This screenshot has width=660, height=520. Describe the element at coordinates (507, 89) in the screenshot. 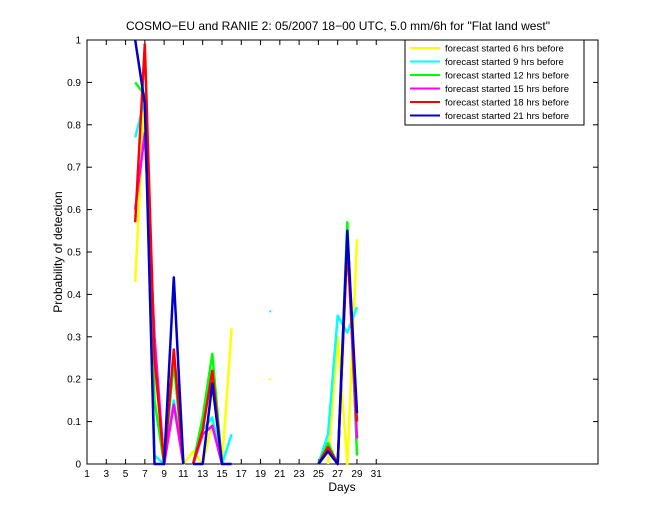

I see `legend-label: forecast started 15 hrs before` at that location.